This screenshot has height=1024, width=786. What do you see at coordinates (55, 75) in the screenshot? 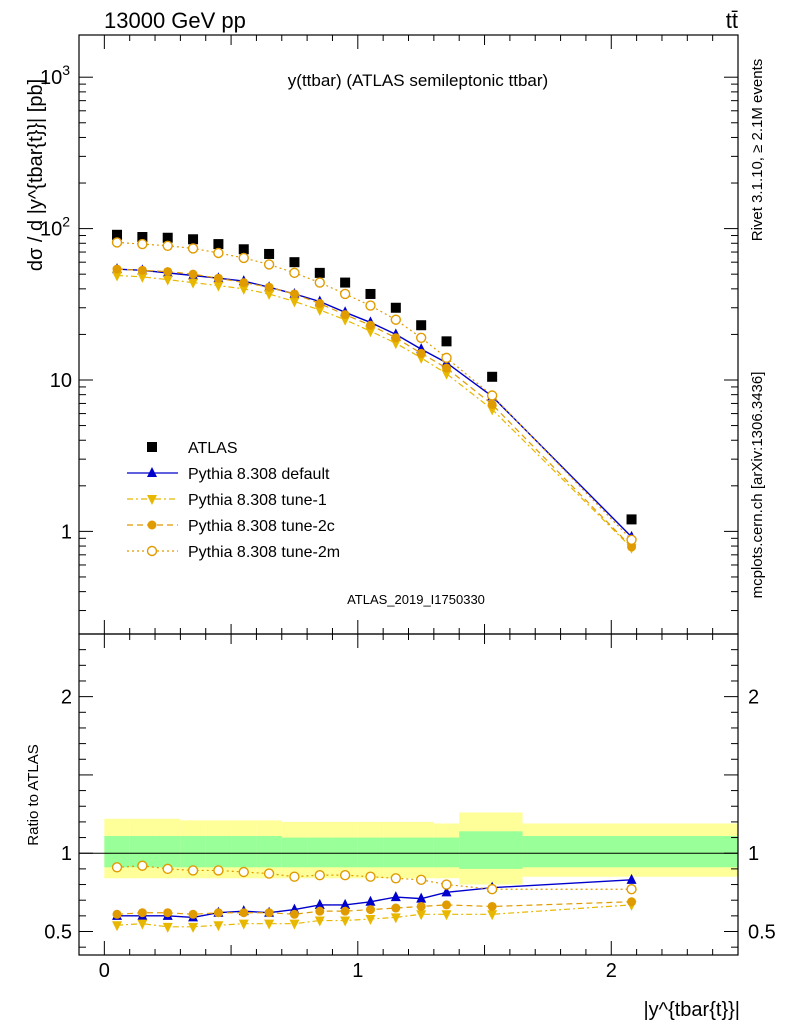
I see `main-y-tick-label: 10³` at bounding box center [55, 75].